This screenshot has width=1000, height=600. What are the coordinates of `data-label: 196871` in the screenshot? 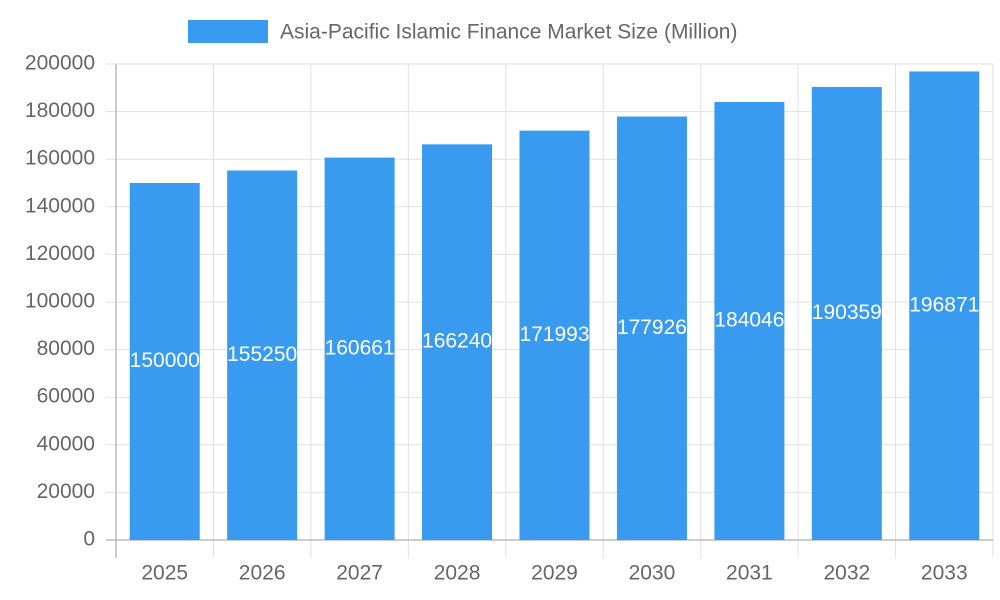 It's located at (944, 304).